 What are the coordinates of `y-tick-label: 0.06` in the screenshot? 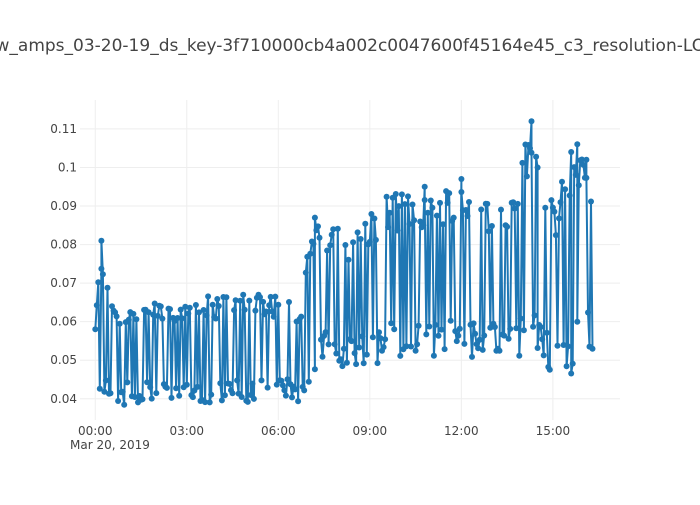 It's located at (63, 322).